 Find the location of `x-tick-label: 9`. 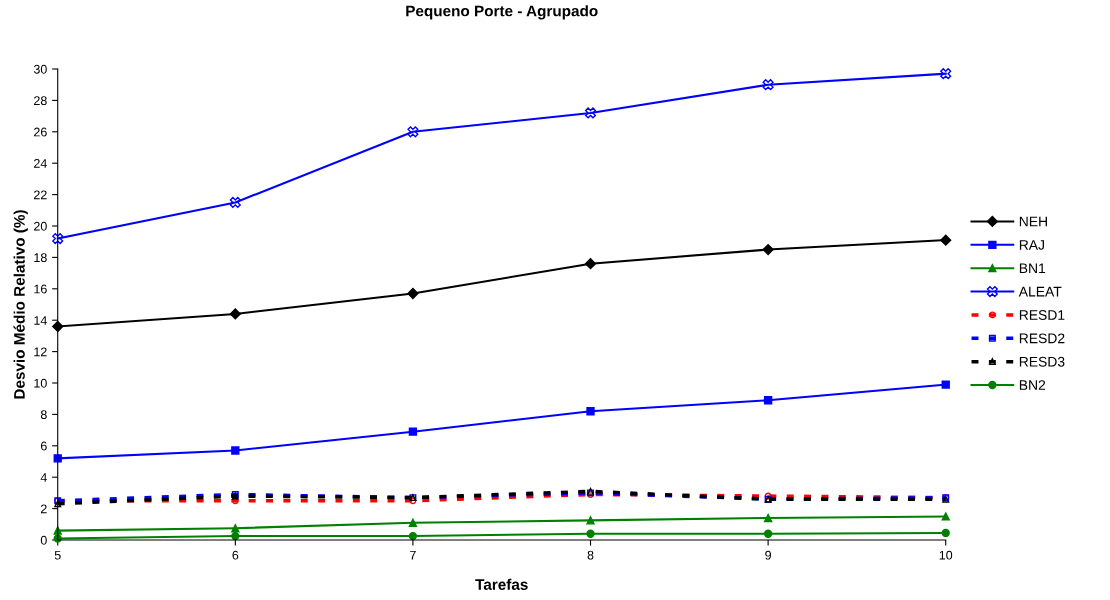

x-tick-label: 9 is located at coordinates (768, 555).